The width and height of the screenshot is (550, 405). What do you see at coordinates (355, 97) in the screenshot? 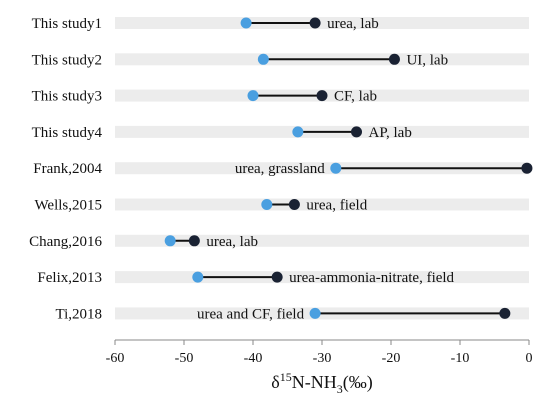
I see `row-annotation: CF, lab` at bounding box center [355, 97].